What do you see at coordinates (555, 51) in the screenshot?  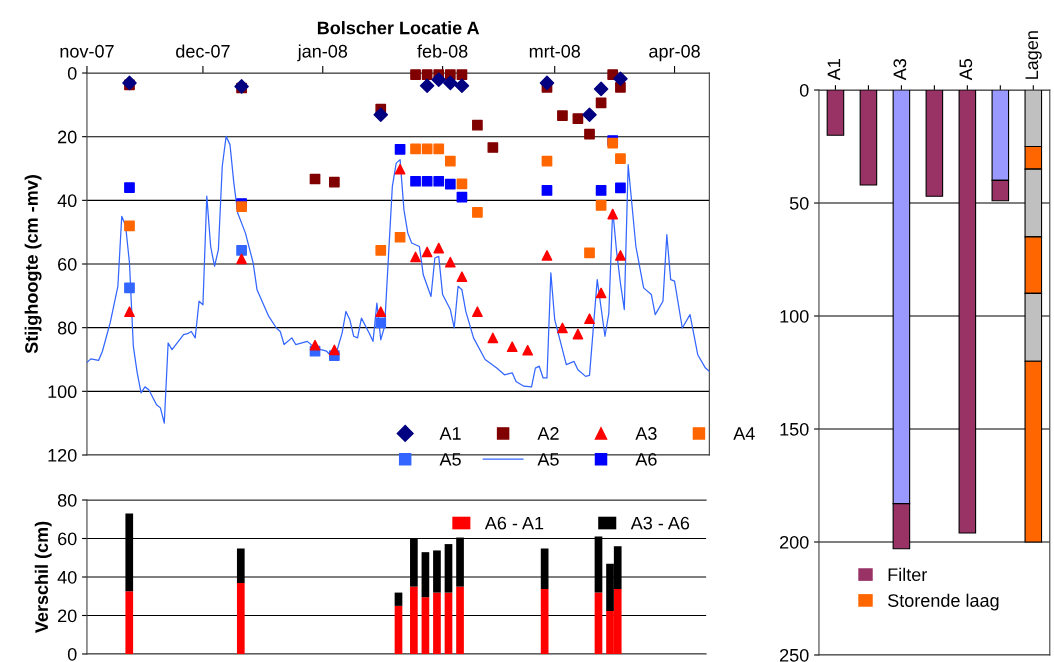 I see `x-tick-label: mrt-08` at bounding box center [555, 51].